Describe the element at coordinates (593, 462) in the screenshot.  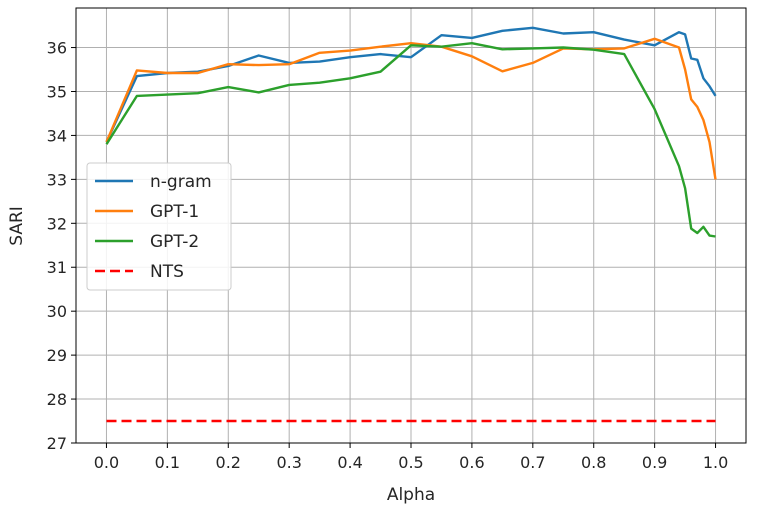
I see `x-tick-label: 0.8` at that location.